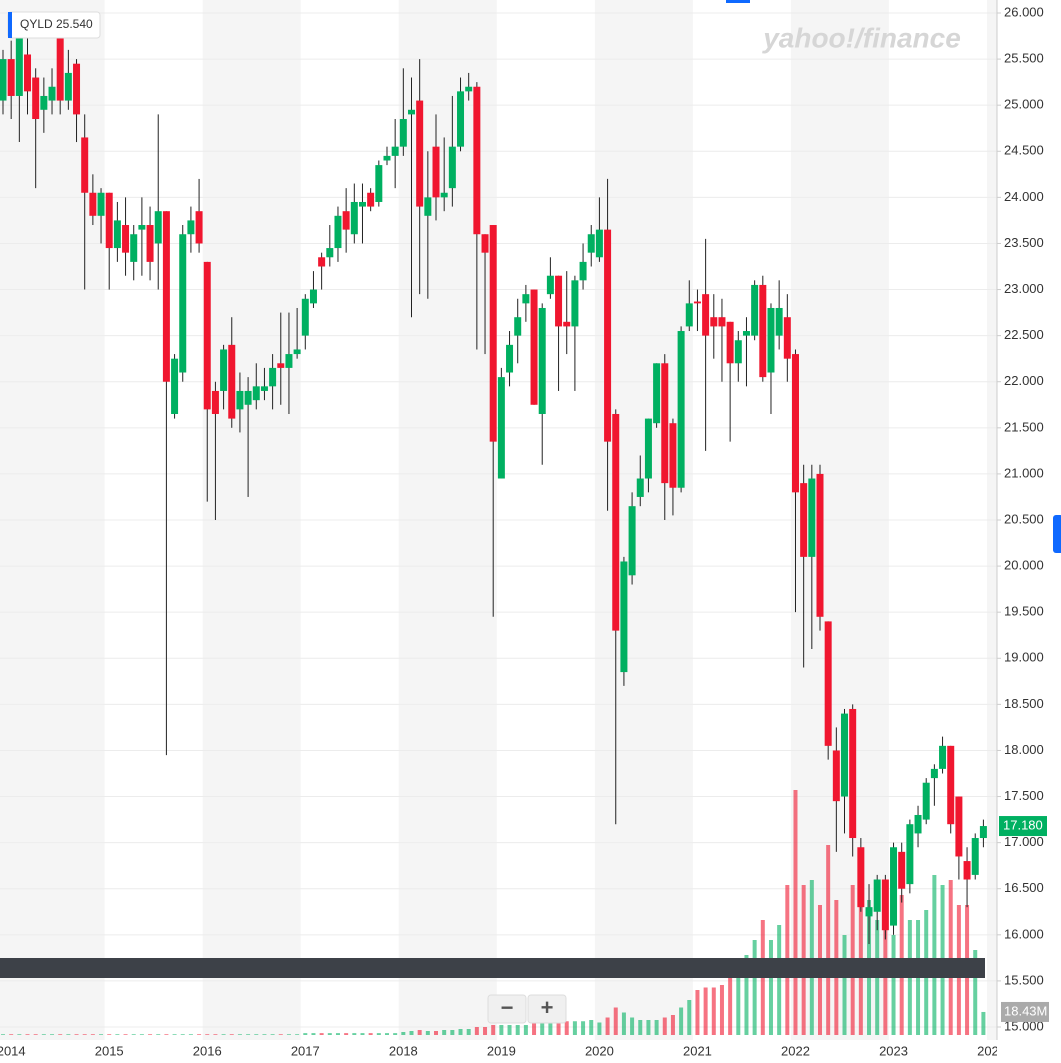 The image size is (1061, 1063). Describe the element at coordinates (1025, 1010) in the screenshot. I see `volume-label: 18.43M` at that location.